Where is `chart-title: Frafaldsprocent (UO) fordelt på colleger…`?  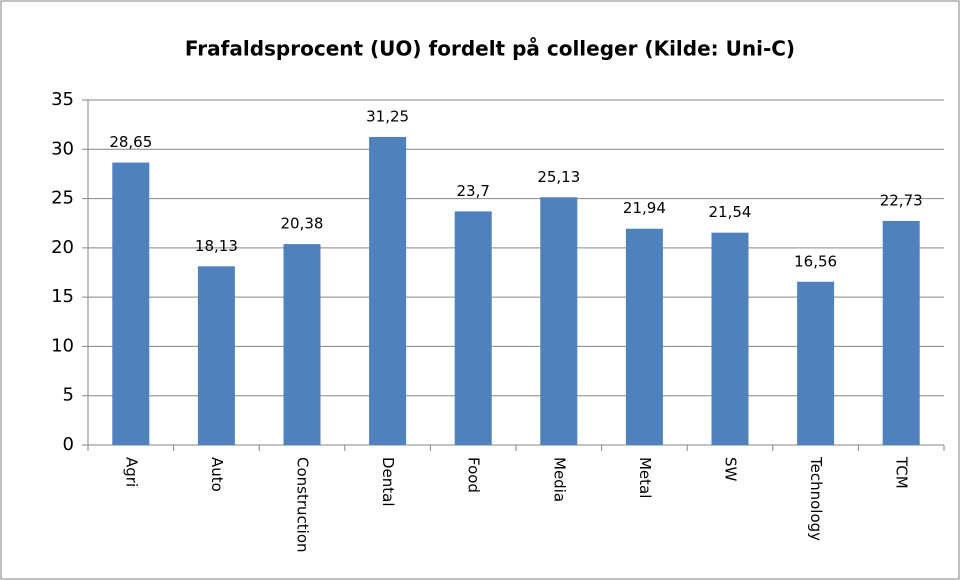
chart-title: Frafaldsprocent (UO) fordelt på colleger… is located at coordinates (490, 49).